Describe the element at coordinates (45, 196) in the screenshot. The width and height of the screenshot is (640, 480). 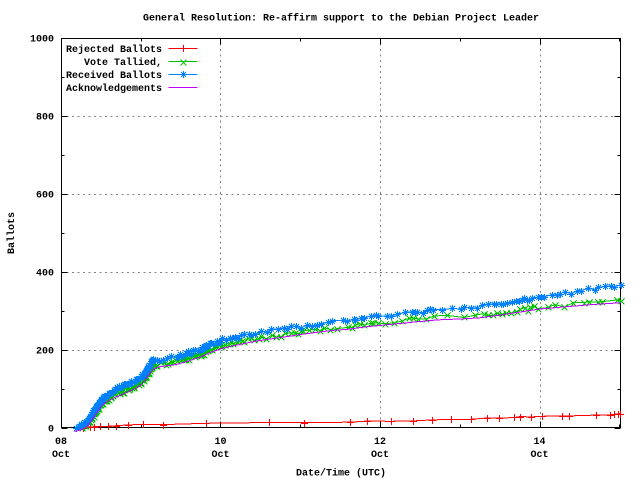
I see `svg-text: 600` at that location.